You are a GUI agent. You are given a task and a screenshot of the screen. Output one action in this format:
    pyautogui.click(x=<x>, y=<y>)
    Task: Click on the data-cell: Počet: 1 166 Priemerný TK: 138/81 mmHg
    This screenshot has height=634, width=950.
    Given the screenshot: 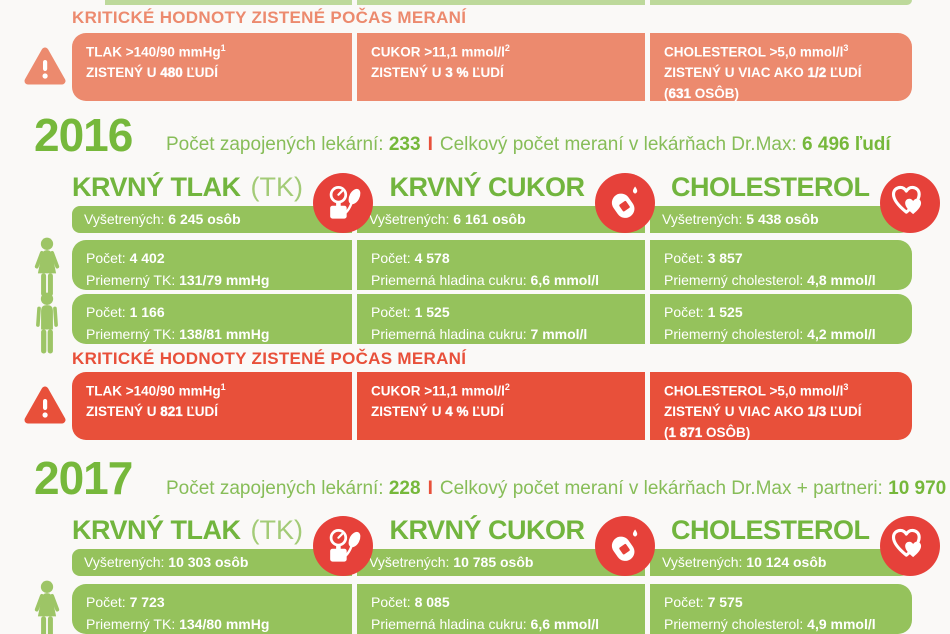 What is the action you would take?
    pyautogui.click(x=212, y=319)
    